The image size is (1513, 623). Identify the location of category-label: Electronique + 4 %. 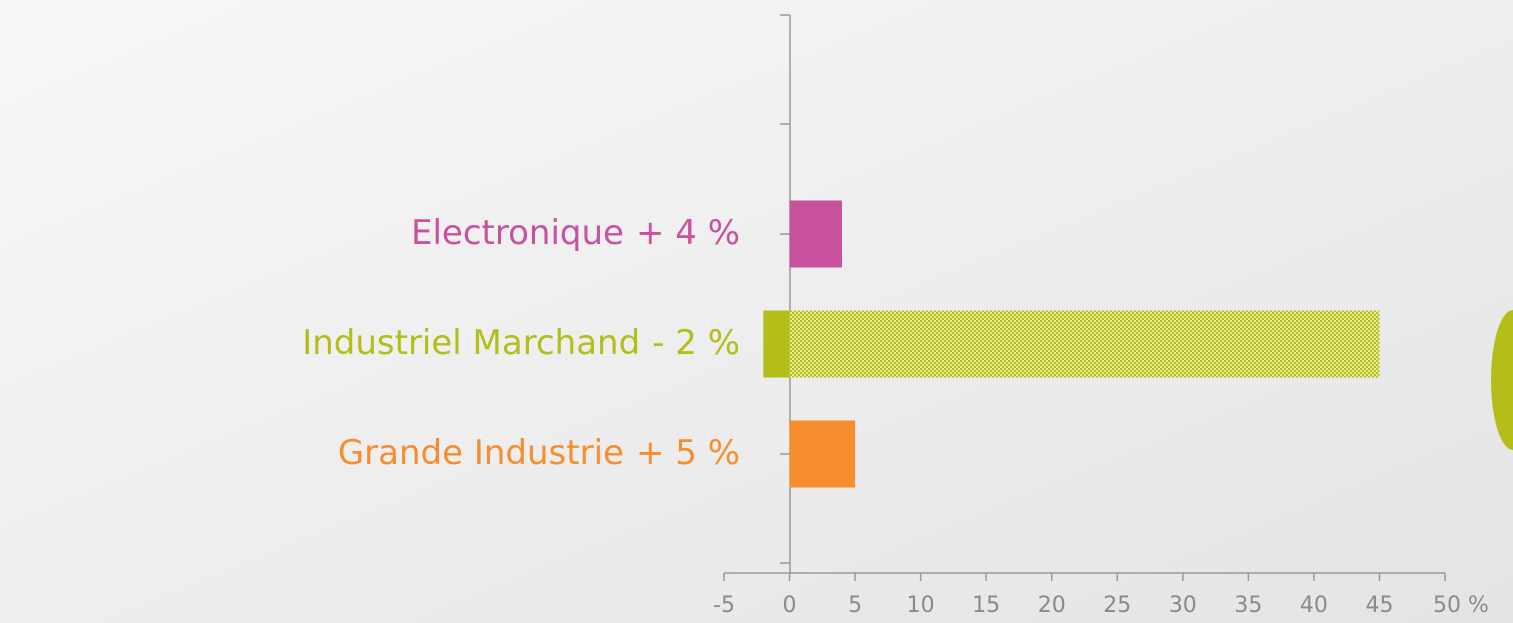
(575, 233).